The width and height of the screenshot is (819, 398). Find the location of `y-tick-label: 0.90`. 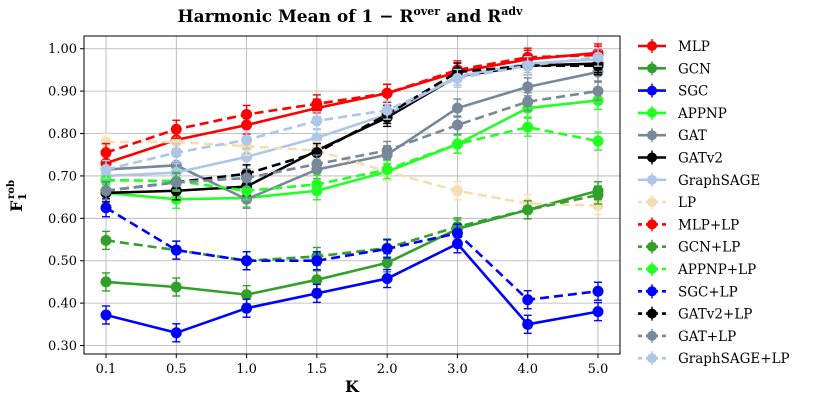

y-tick-label: 0.90 is located at coordinates (62, 92).